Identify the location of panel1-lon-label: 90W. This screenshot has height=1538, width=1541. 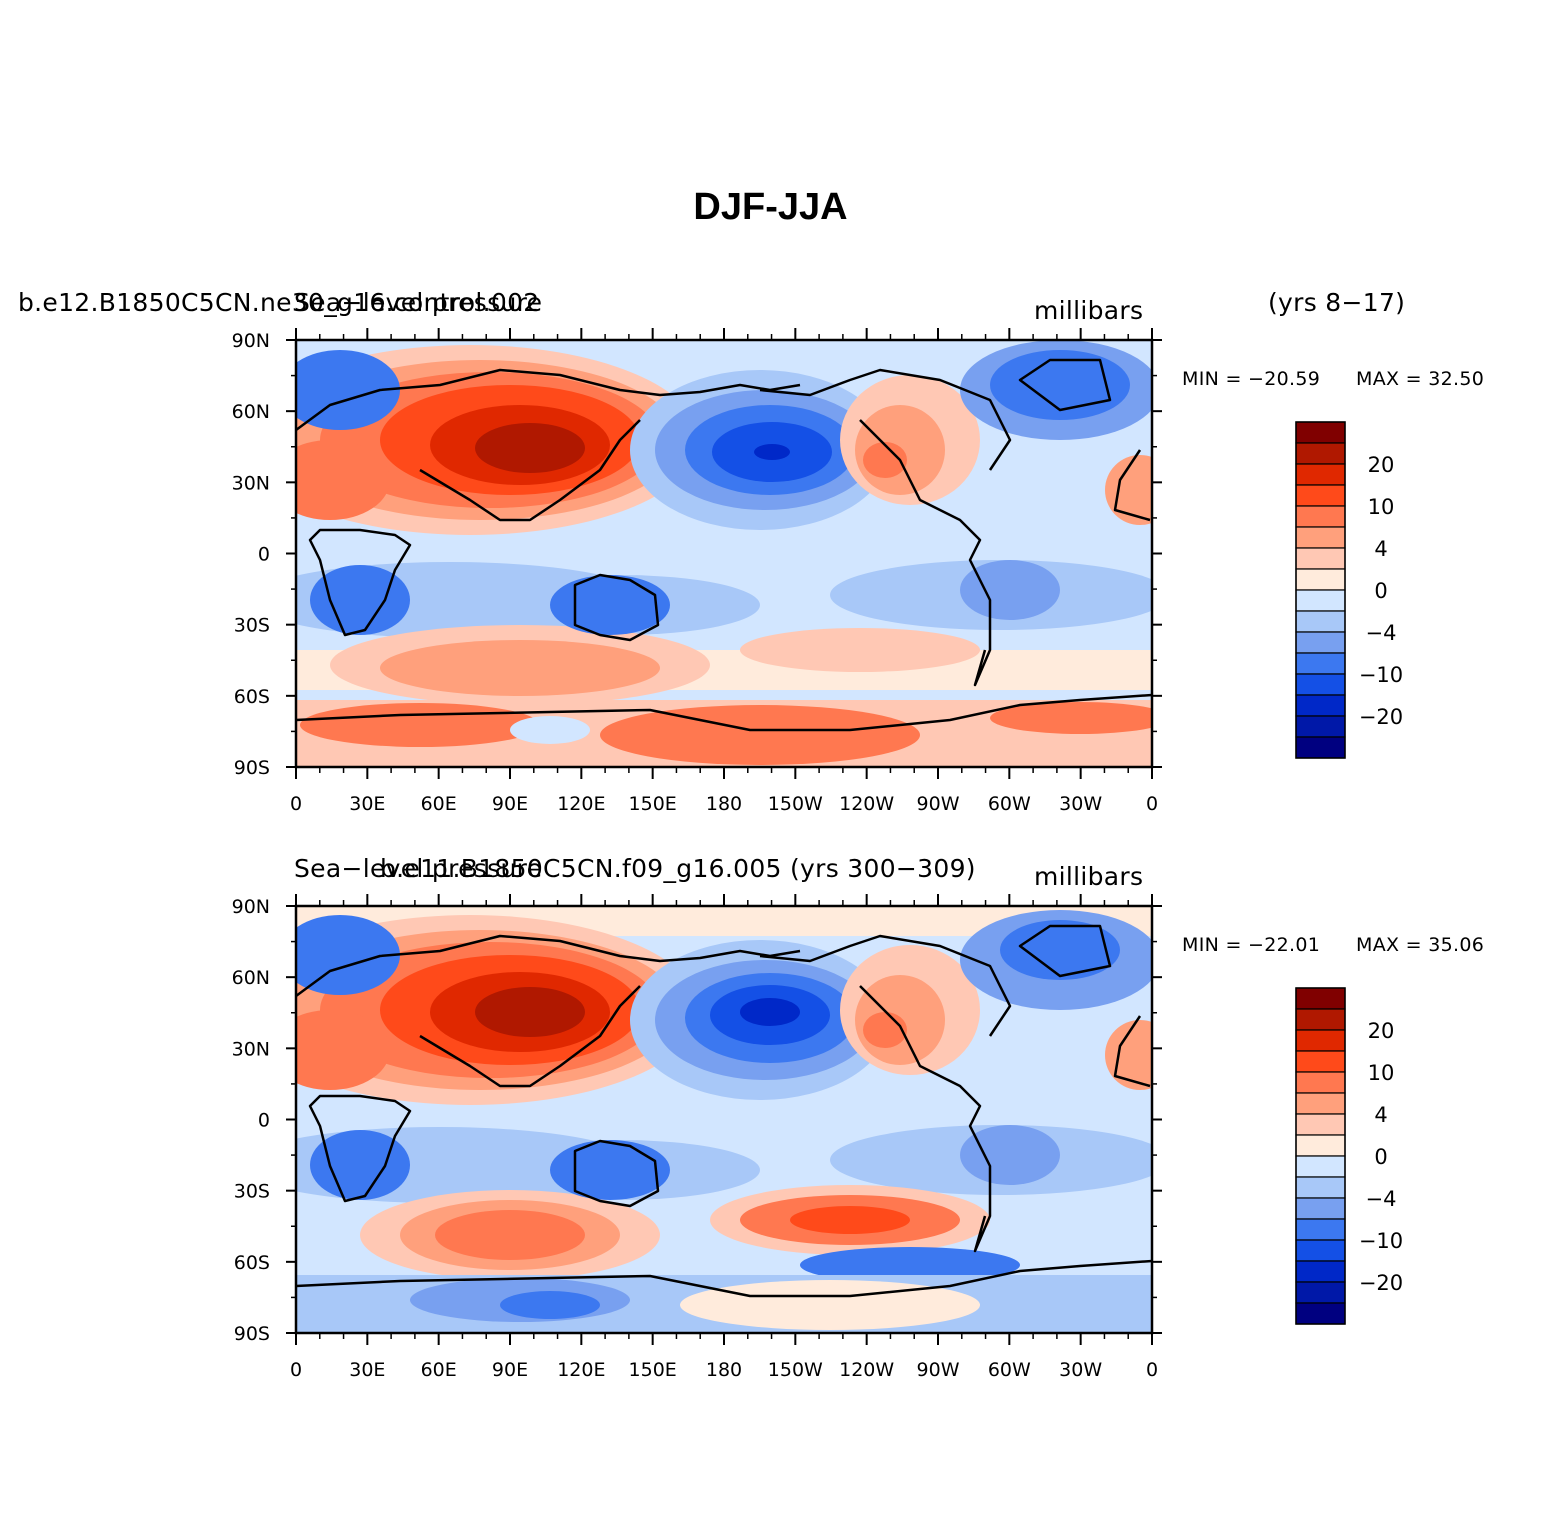
(938, 804).